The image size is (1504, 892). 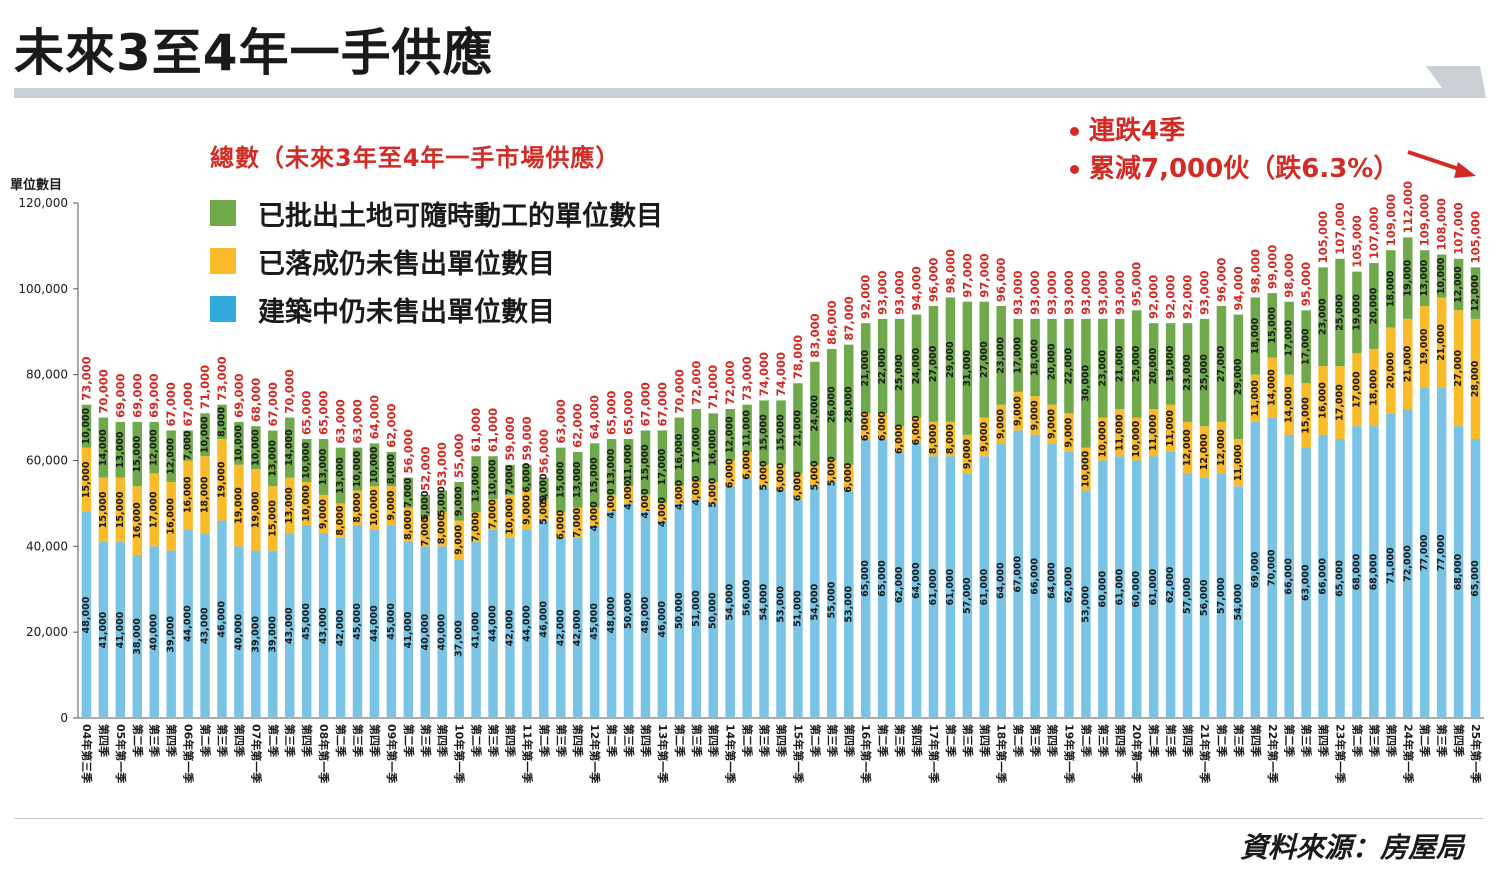 I want to click on data-label-total: 93,000, so click(x=1086, y=292).